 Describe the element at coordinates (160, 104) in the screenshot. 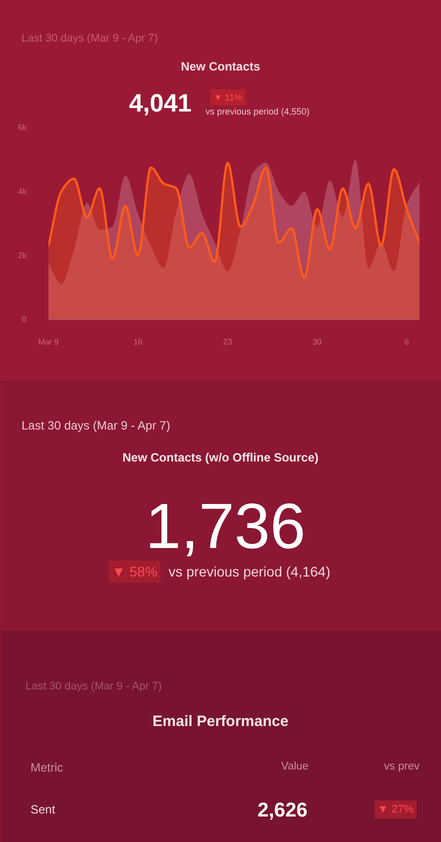

I see `text: 4,041` at that location.